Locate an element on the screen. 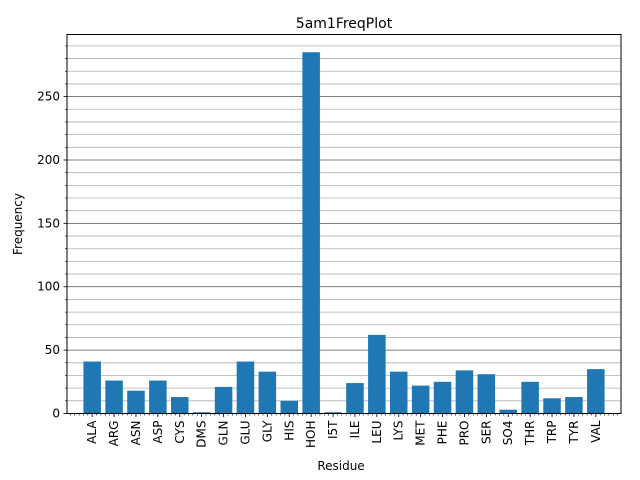 The height and width of the screenshot is (480, 640). bar-pro is located at coordinates (464, 392).